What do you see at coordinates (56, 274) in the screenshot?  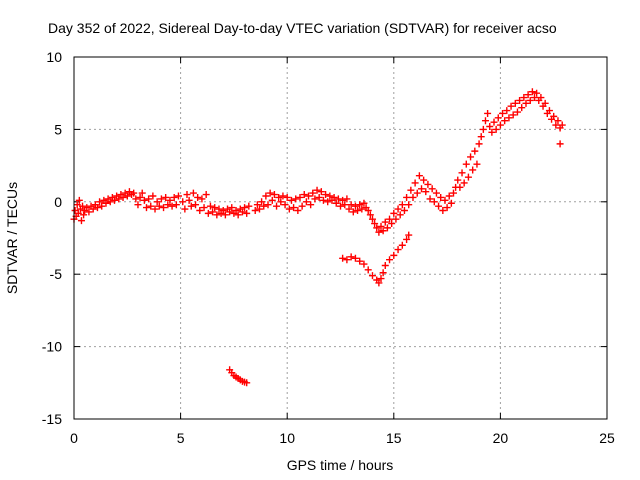 I see `y-tick-label: -5` at bounding box center [56, 274].